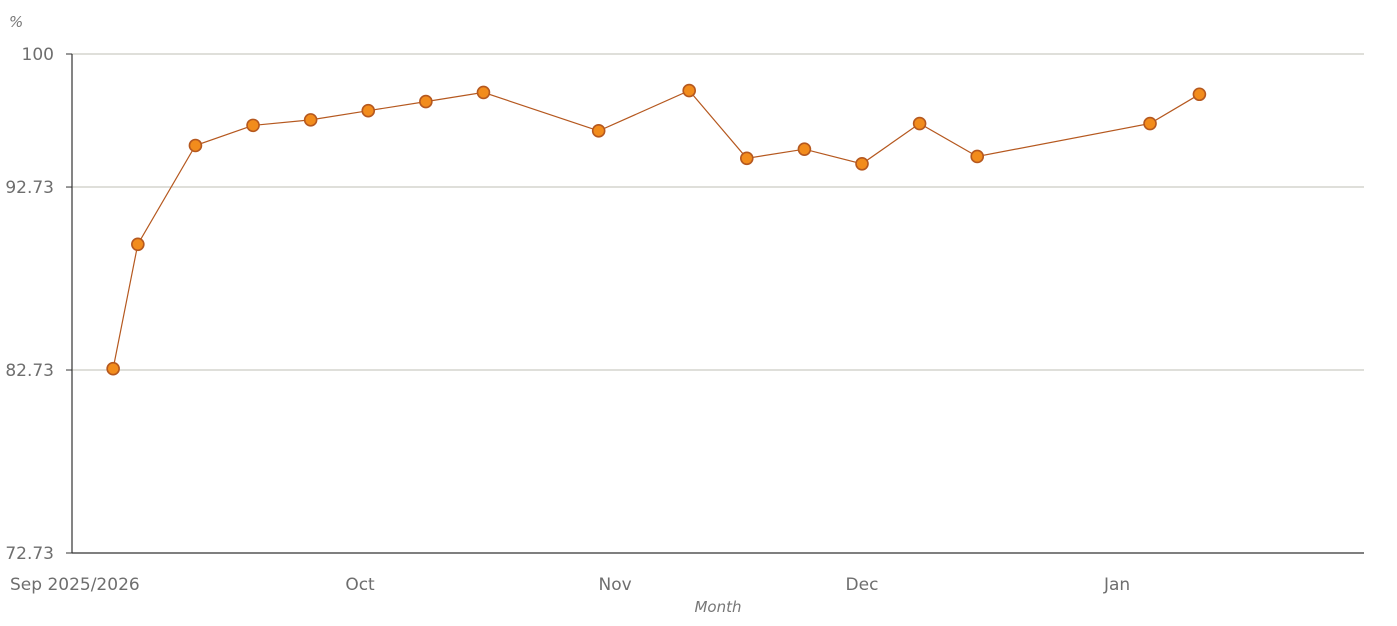 Image resolution: width=1397 pixels, height=626 pixels. What do you see at coordinates (862, 585) in the screenshot?
I see `x-tick-label: Dec` at bounding box center [862, 585].